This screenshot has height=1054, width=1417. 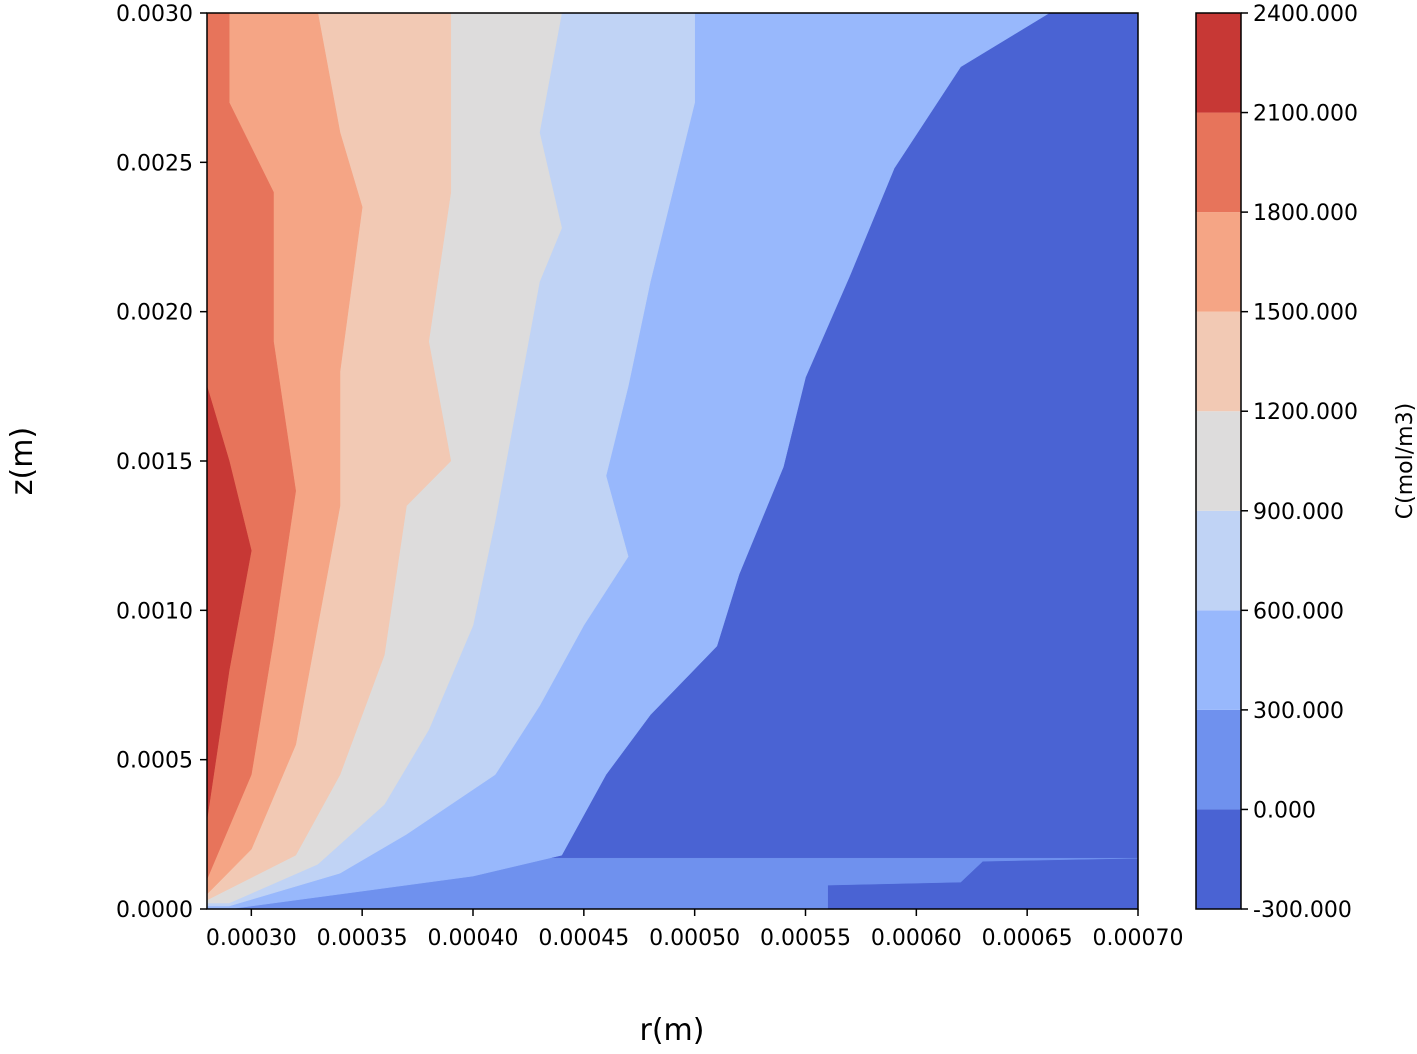 What do you see at coordinates (1138, 938) in the screenshot?
I see `x-tick-label: 0.00070` at bounding box center [1138, 938].